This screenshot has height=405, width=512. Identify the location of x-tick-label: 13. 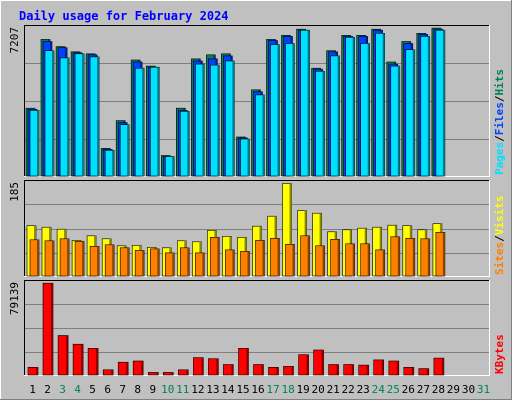
(212, 389).